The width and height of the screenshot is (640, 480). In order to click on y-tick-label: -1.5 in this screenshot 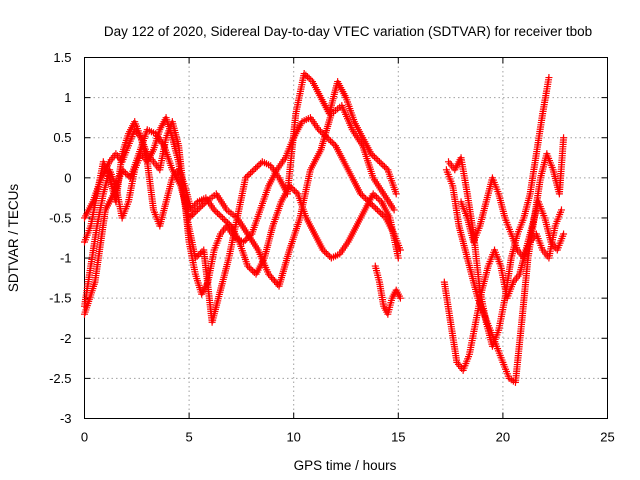, I will do `click(60, 298)`.